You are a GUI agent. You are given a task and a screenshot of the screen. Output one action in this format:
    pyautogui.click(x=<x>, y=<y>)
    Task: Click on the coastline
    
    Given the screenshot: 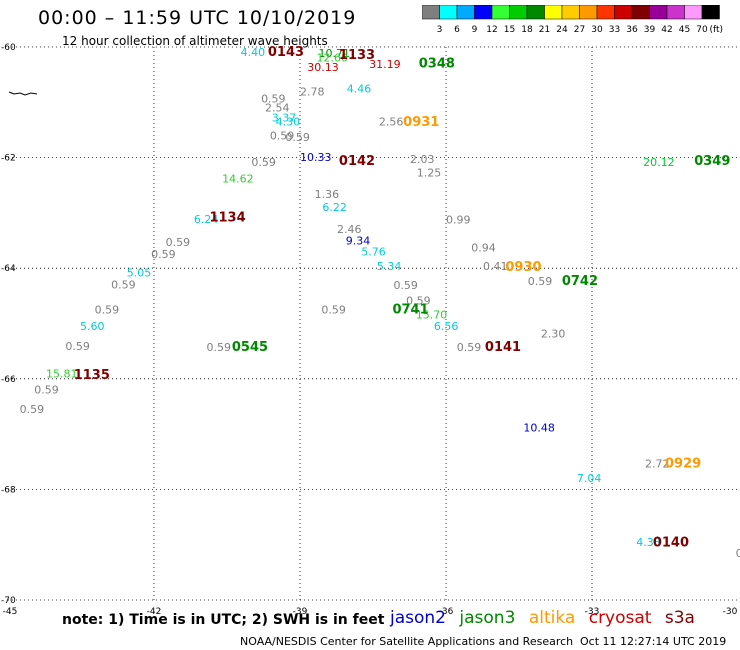 What is the action you would take?
    pyautogui.click(x=23, y=93)
    